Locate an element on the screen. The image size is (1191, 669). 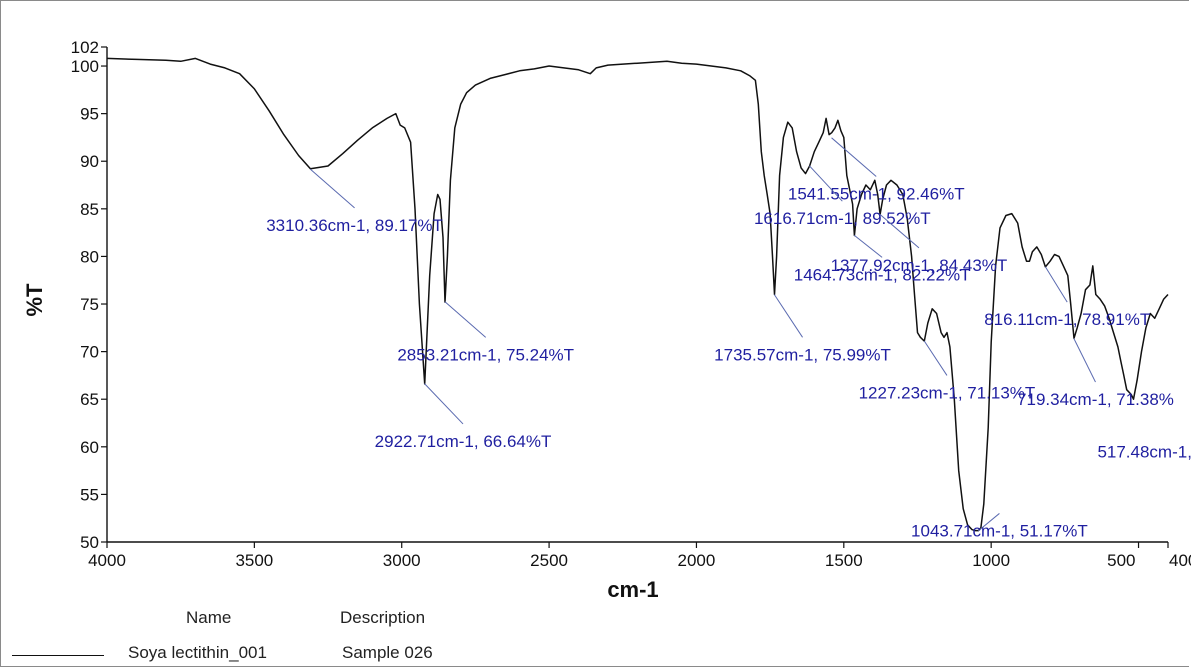
peak-annotation: 3310.36cm-1, 89.17%T is located at coordinates (354, 225).